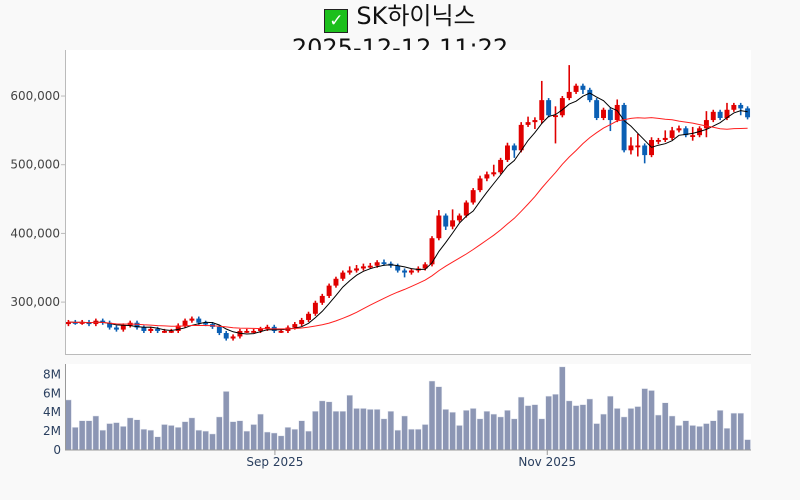 The image size is (800, 500). I want to click on volume-tick-label: 2M, so click(52, 431).